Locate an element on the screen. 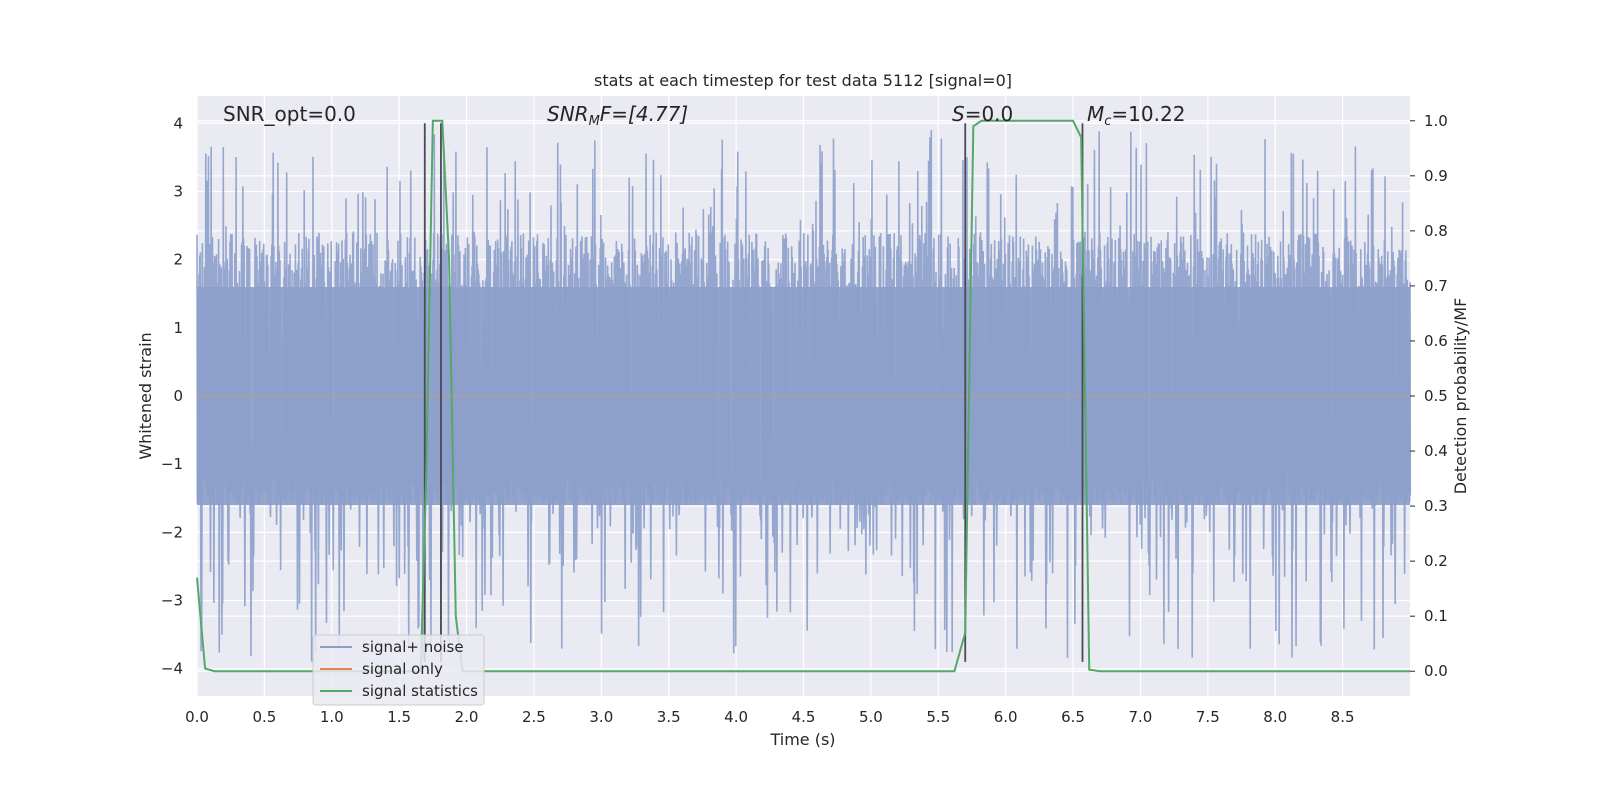 The height and width of the screenshot is (804, 1600). x-axis-label: Time (s) is located at coordinates (802, 739).